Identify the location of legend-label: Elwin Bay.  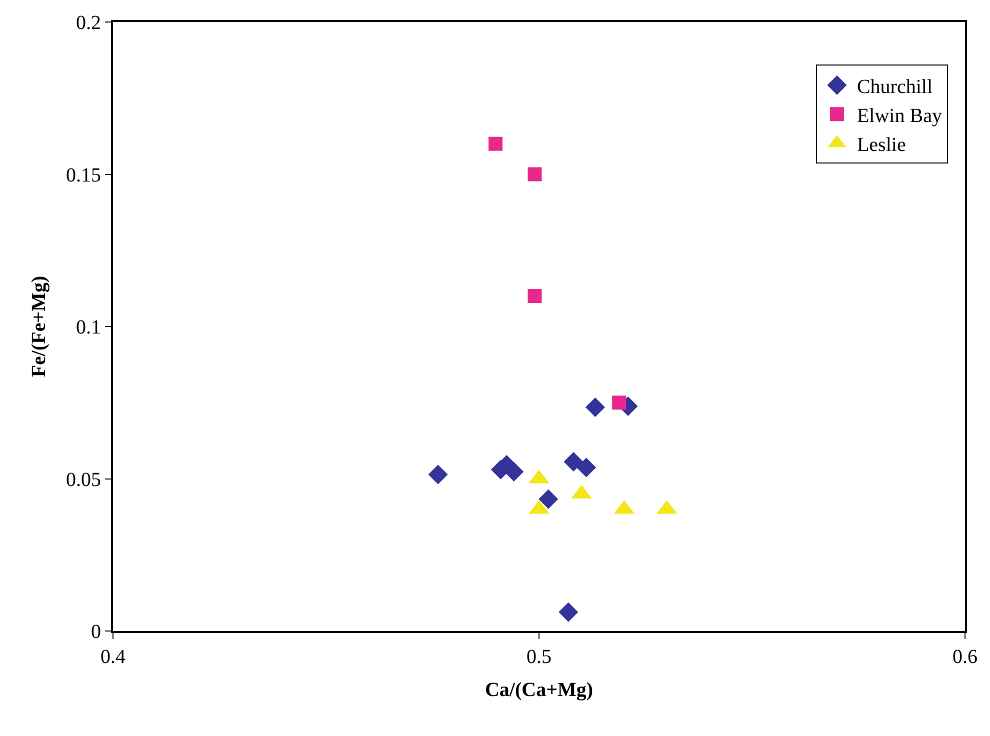
(899, 115).